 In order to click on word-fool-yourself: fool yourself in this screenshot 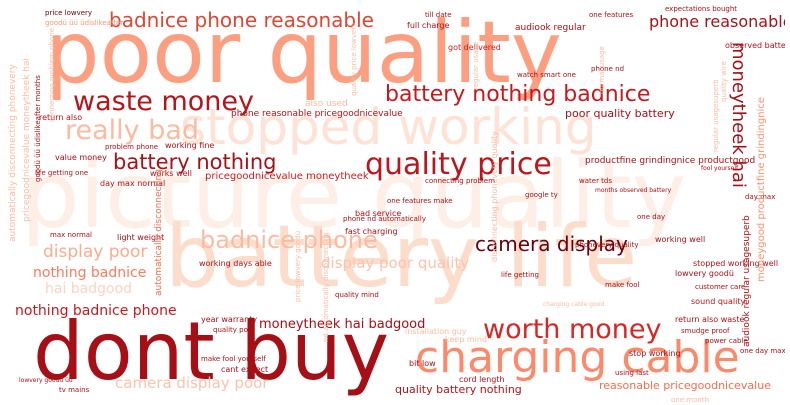, I will do `click(720, 168)`.